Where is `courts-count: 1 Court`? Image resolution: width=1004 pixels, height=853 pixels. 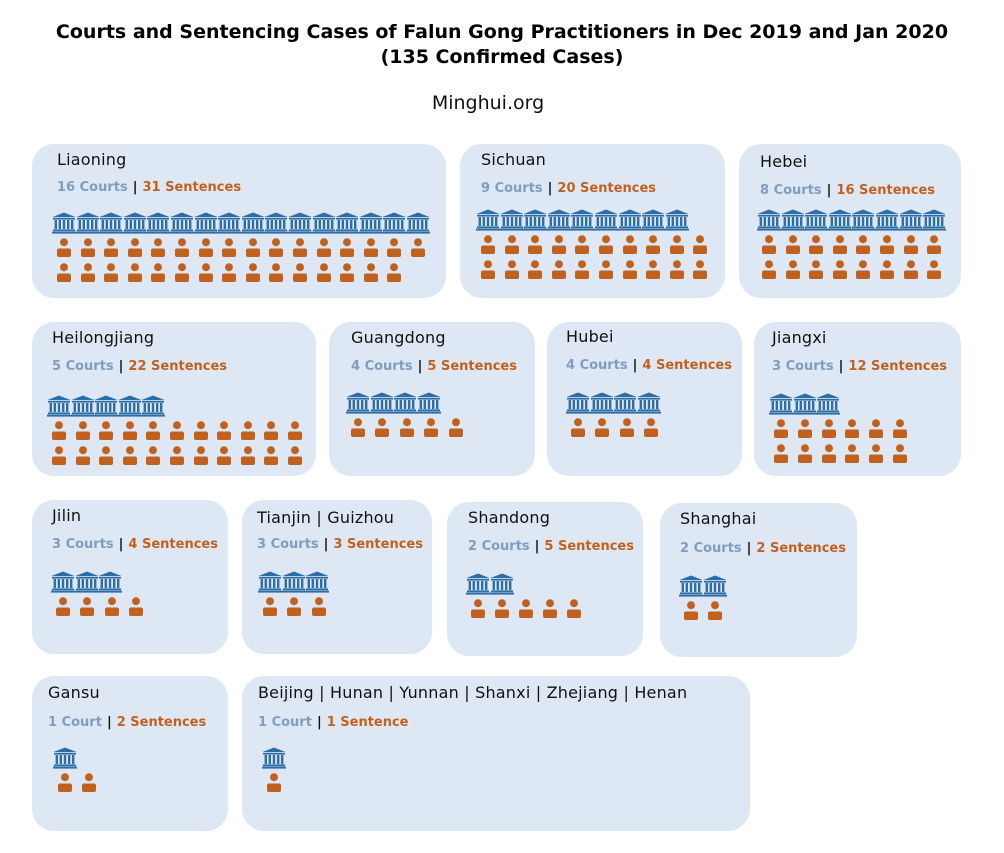 courts-count: 1 Court is located at coordinates (285, 722).